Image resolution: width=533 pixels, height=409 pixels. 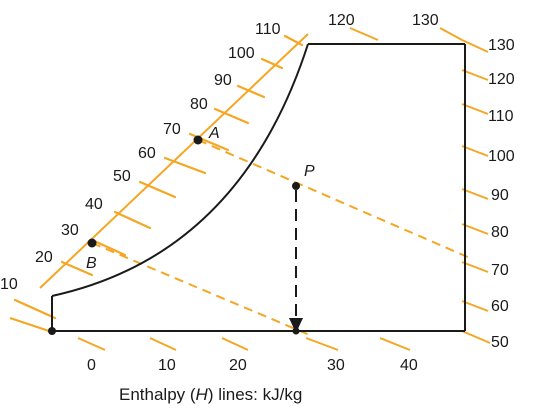 I want to click on caption-suffix: ) lines: kJ/kg, so click(x=255, y=394).